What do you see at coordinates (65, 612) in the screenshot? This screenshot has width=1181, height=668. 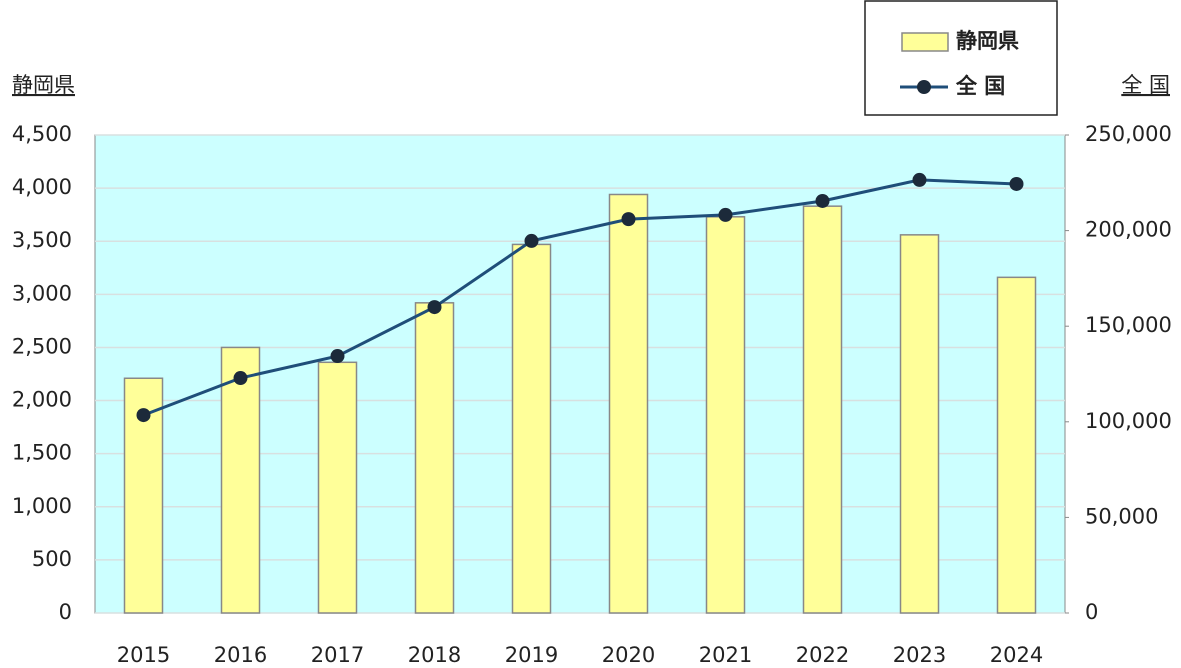 I see `y-tick-label: 0` at bounding box center [65, 612].